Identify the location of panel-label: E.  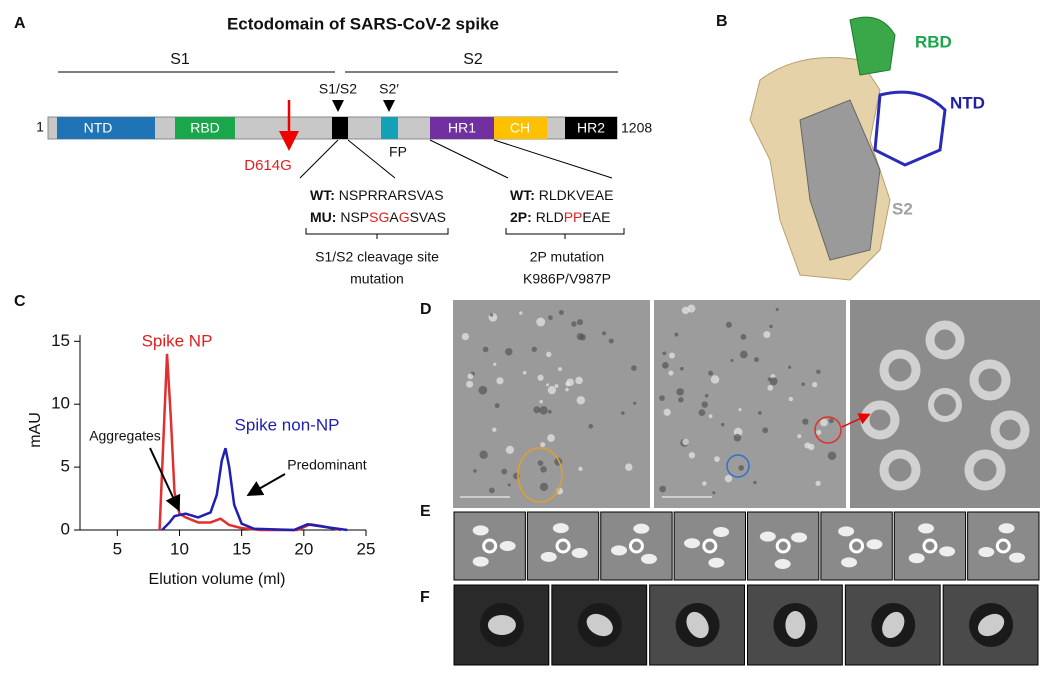
(425, 511).